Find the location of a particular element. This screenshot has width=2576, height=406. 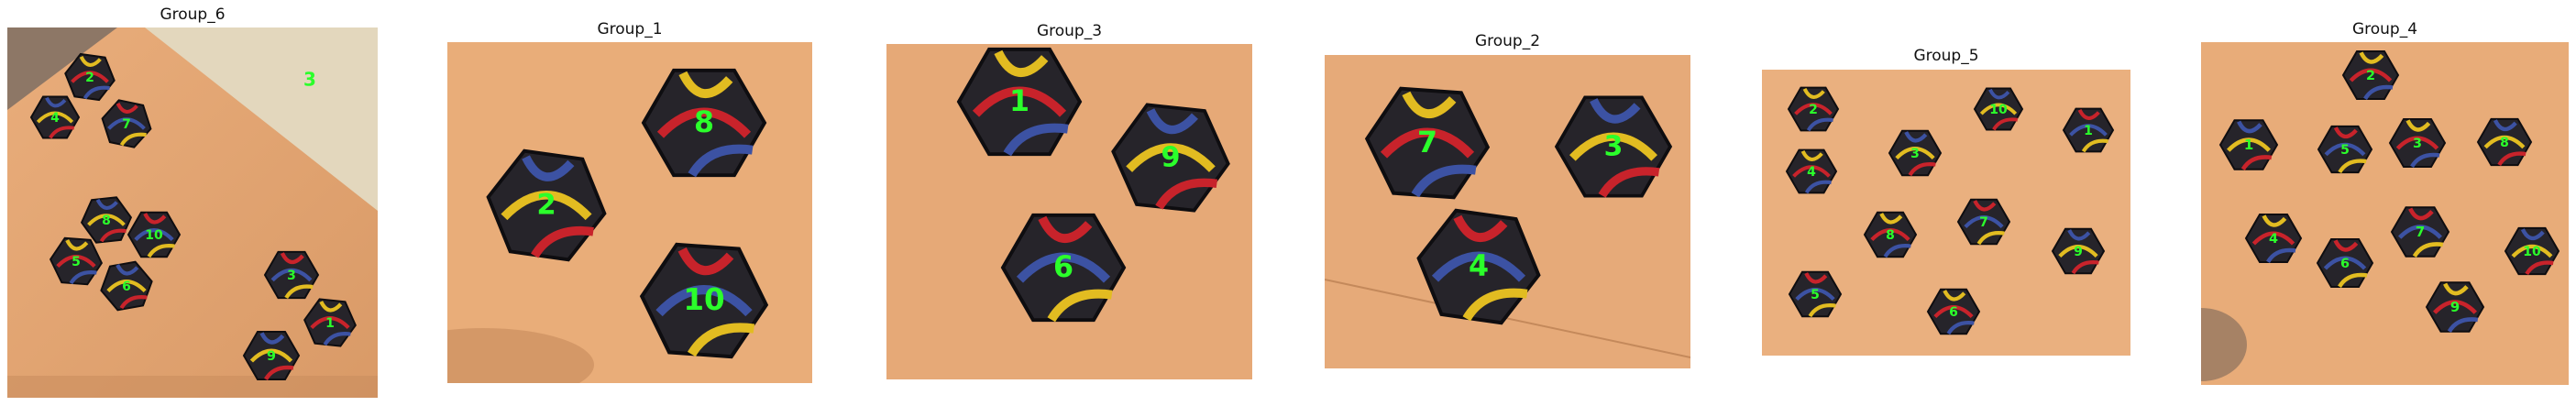

tile-photo: 7 3 4 is located at coordinates (1507, 211).